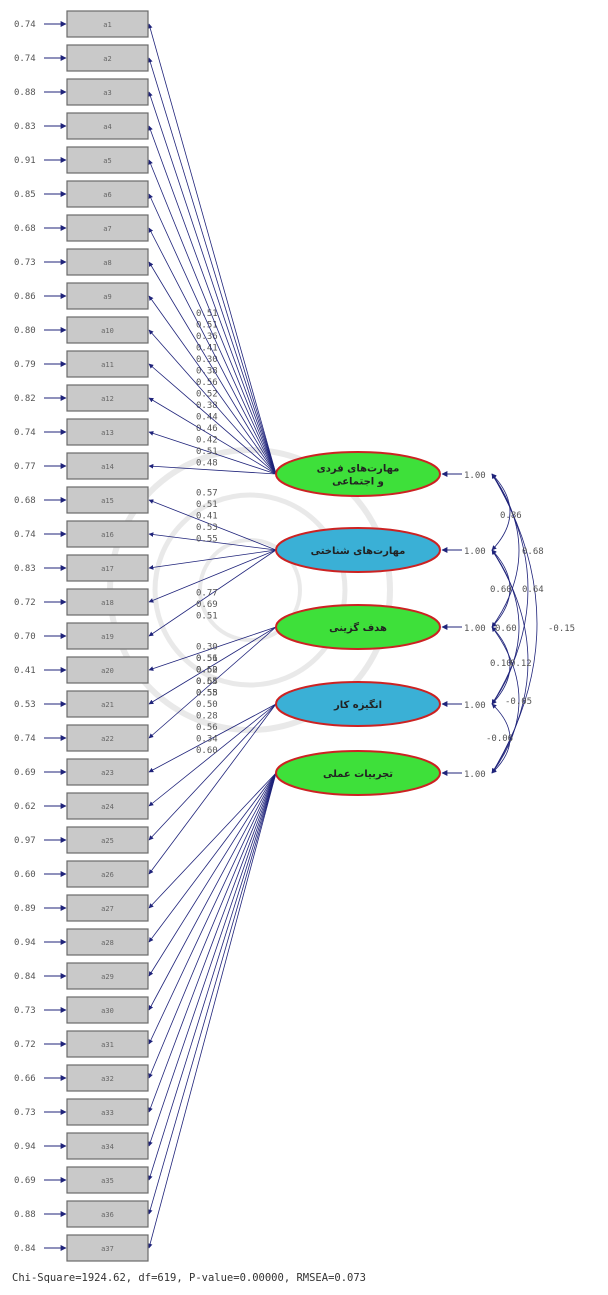 This screenshot has width=608, height=1295. Describe the element at coordinates (107, 1249) in the screenshot. I see `indicator-label: a37` at that location.